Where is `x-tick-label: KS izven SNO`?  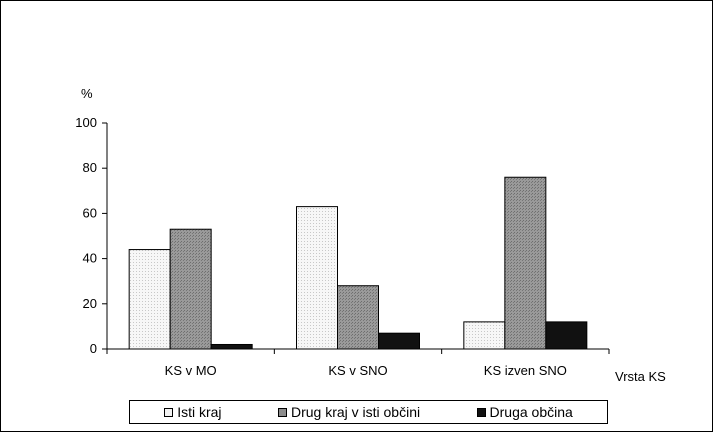
x-tick-label: KS izven SNO is located at coordinates (525, 370).